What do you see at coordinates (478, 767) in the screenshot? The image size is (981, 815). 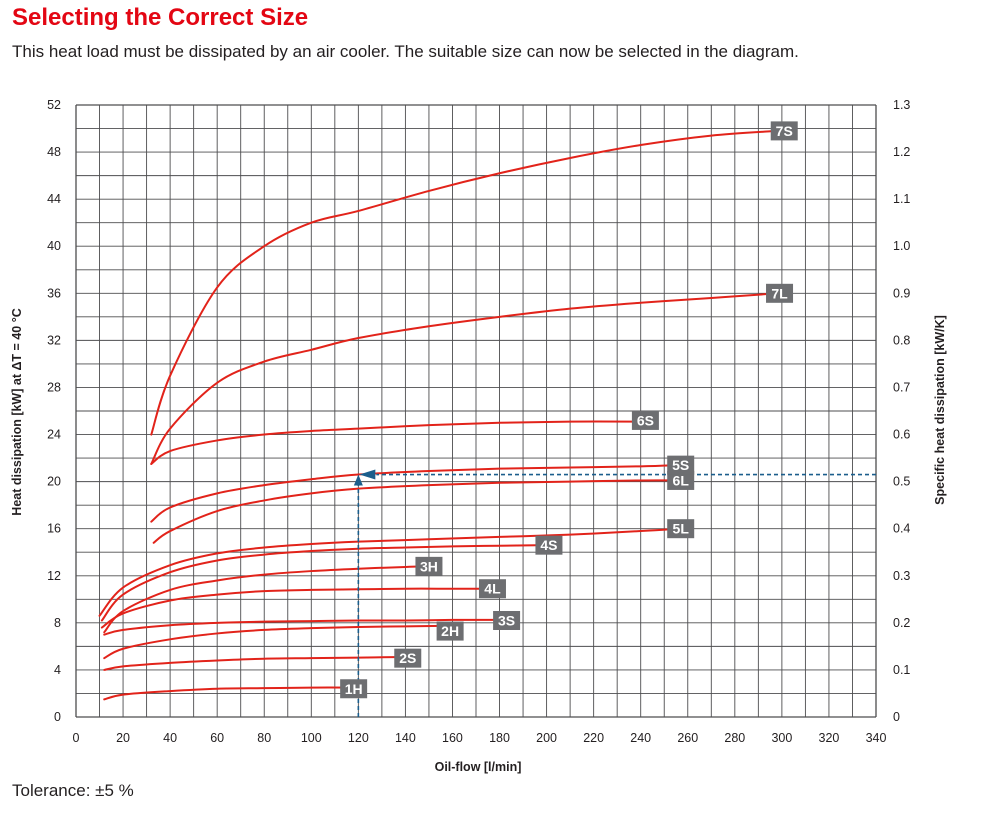 I see `x-axis-title: Oil-flow [l/min]` at bounding box center [478, 767].